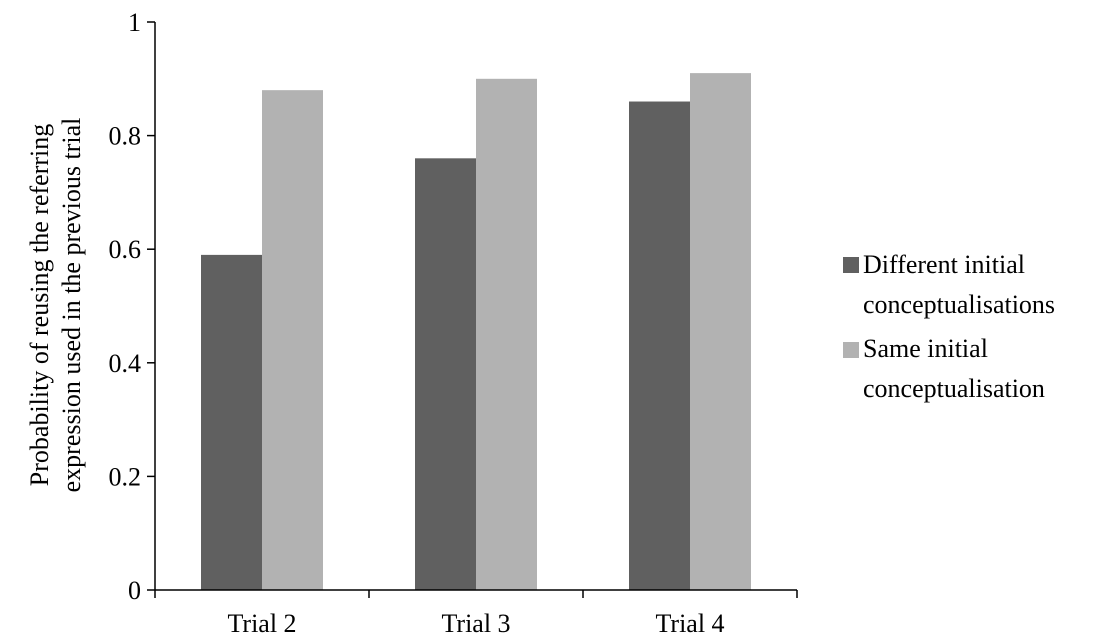  I want to click on y-tick-label: 0.4, so click(125, 363).